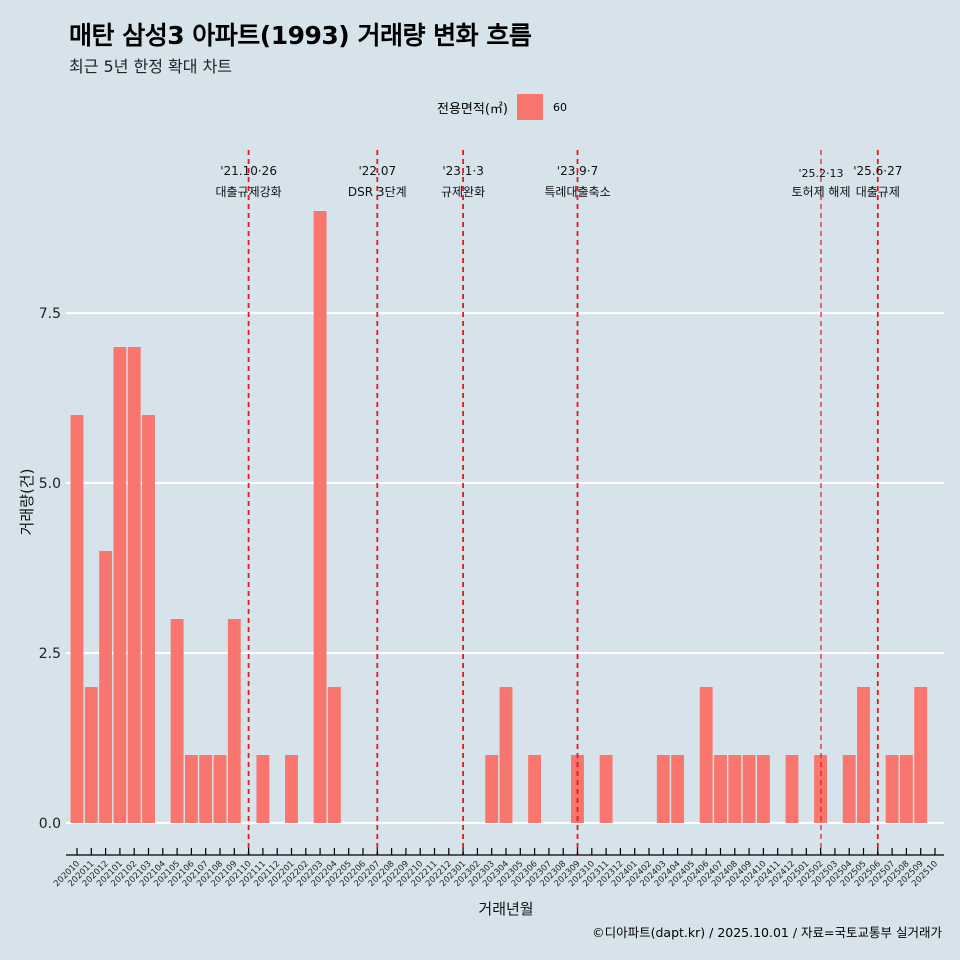  Describe the element at coordinates (377, 171) in the screenshot. I see `event-date-label: '22.07` at that location.